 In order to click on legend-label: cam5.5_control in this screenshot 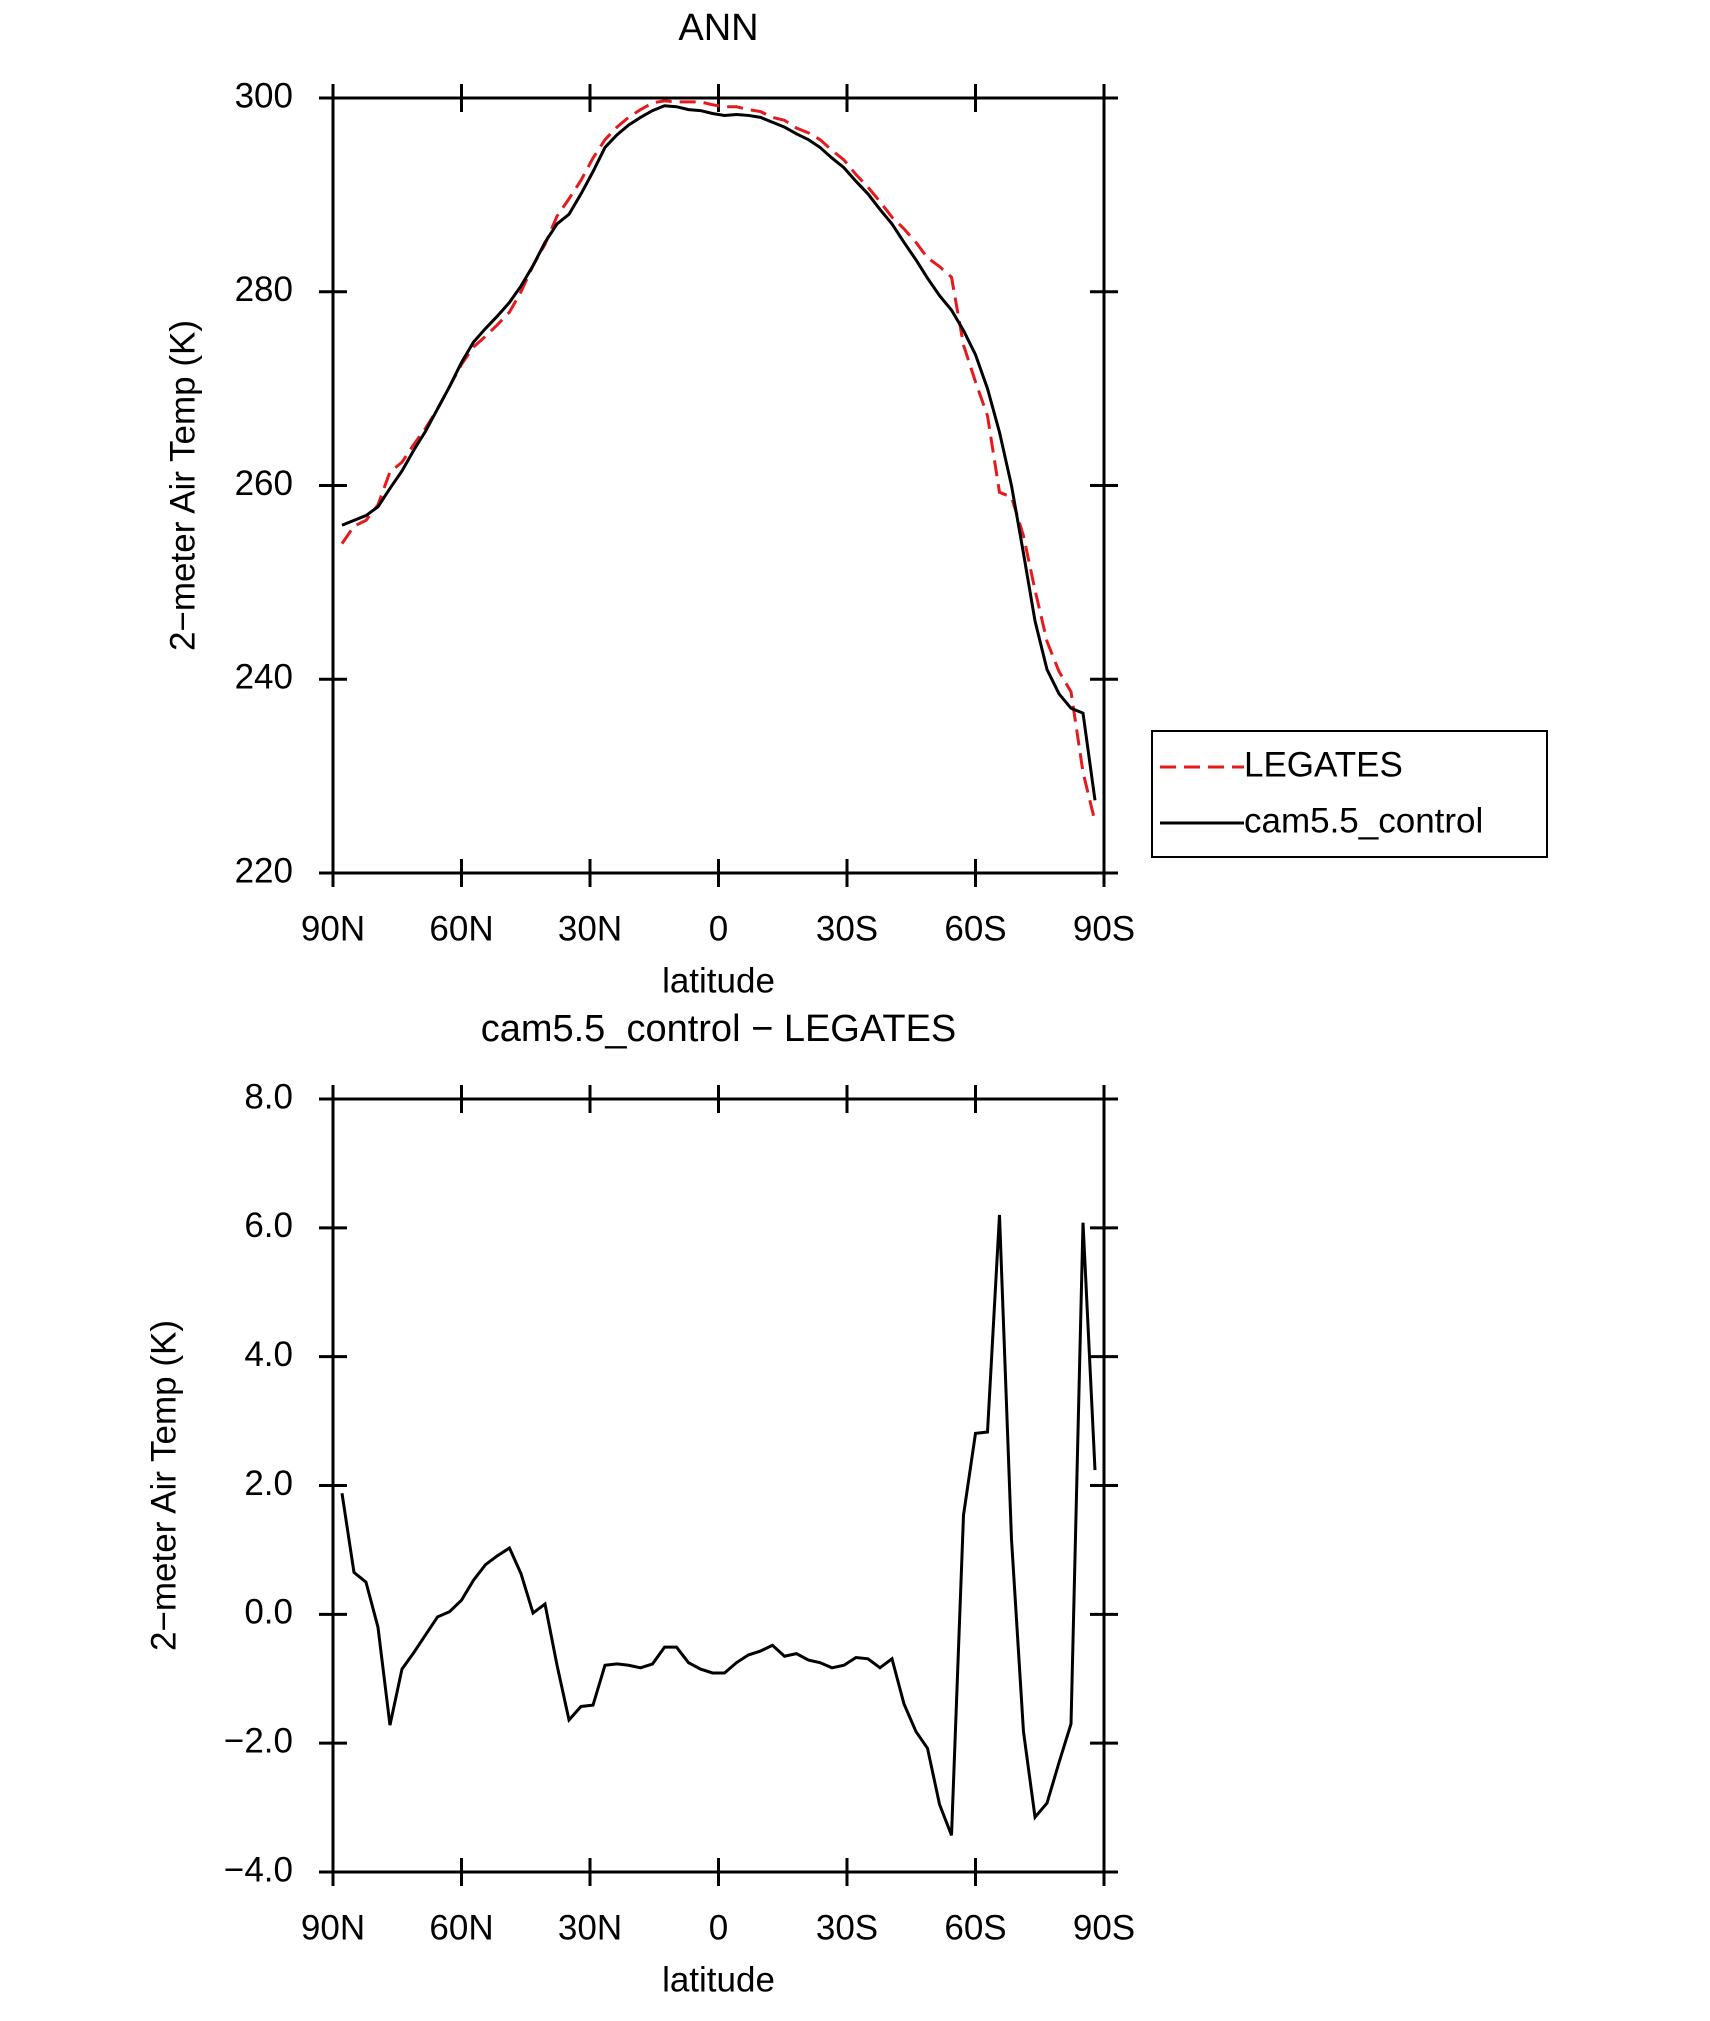, I will do `click(1363, 820)`.